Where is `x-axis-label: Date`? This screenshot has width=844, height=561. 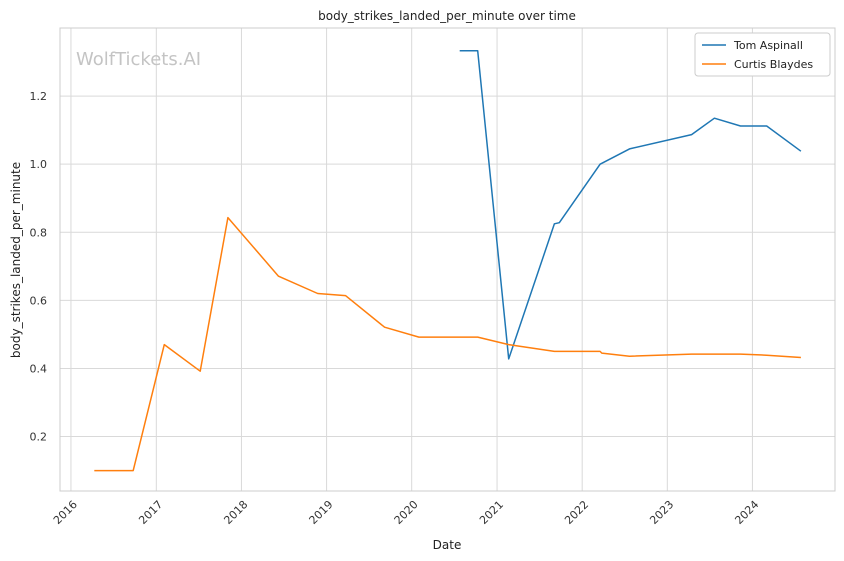
x-axis-label: Date is located at coordinates (447, 545).